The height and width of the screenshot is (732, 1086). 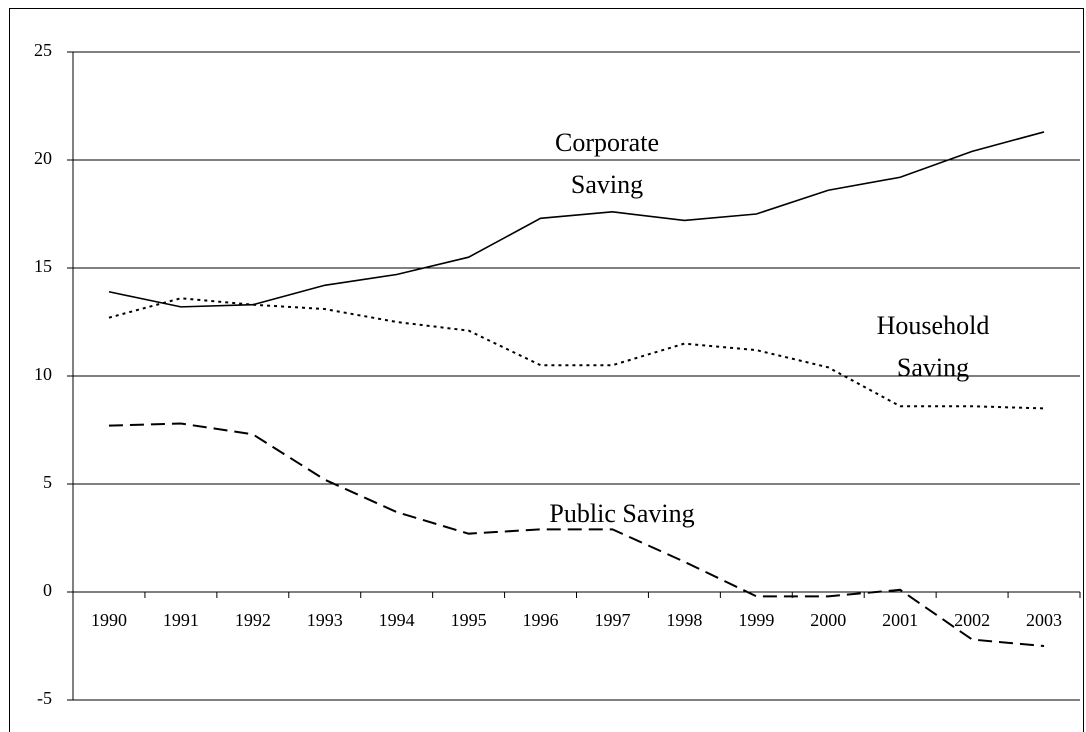 What do you see at coordinates (253, 620) in the screenshot?
I see `x-tick-label: 1992` at bounding box center [253, 620].